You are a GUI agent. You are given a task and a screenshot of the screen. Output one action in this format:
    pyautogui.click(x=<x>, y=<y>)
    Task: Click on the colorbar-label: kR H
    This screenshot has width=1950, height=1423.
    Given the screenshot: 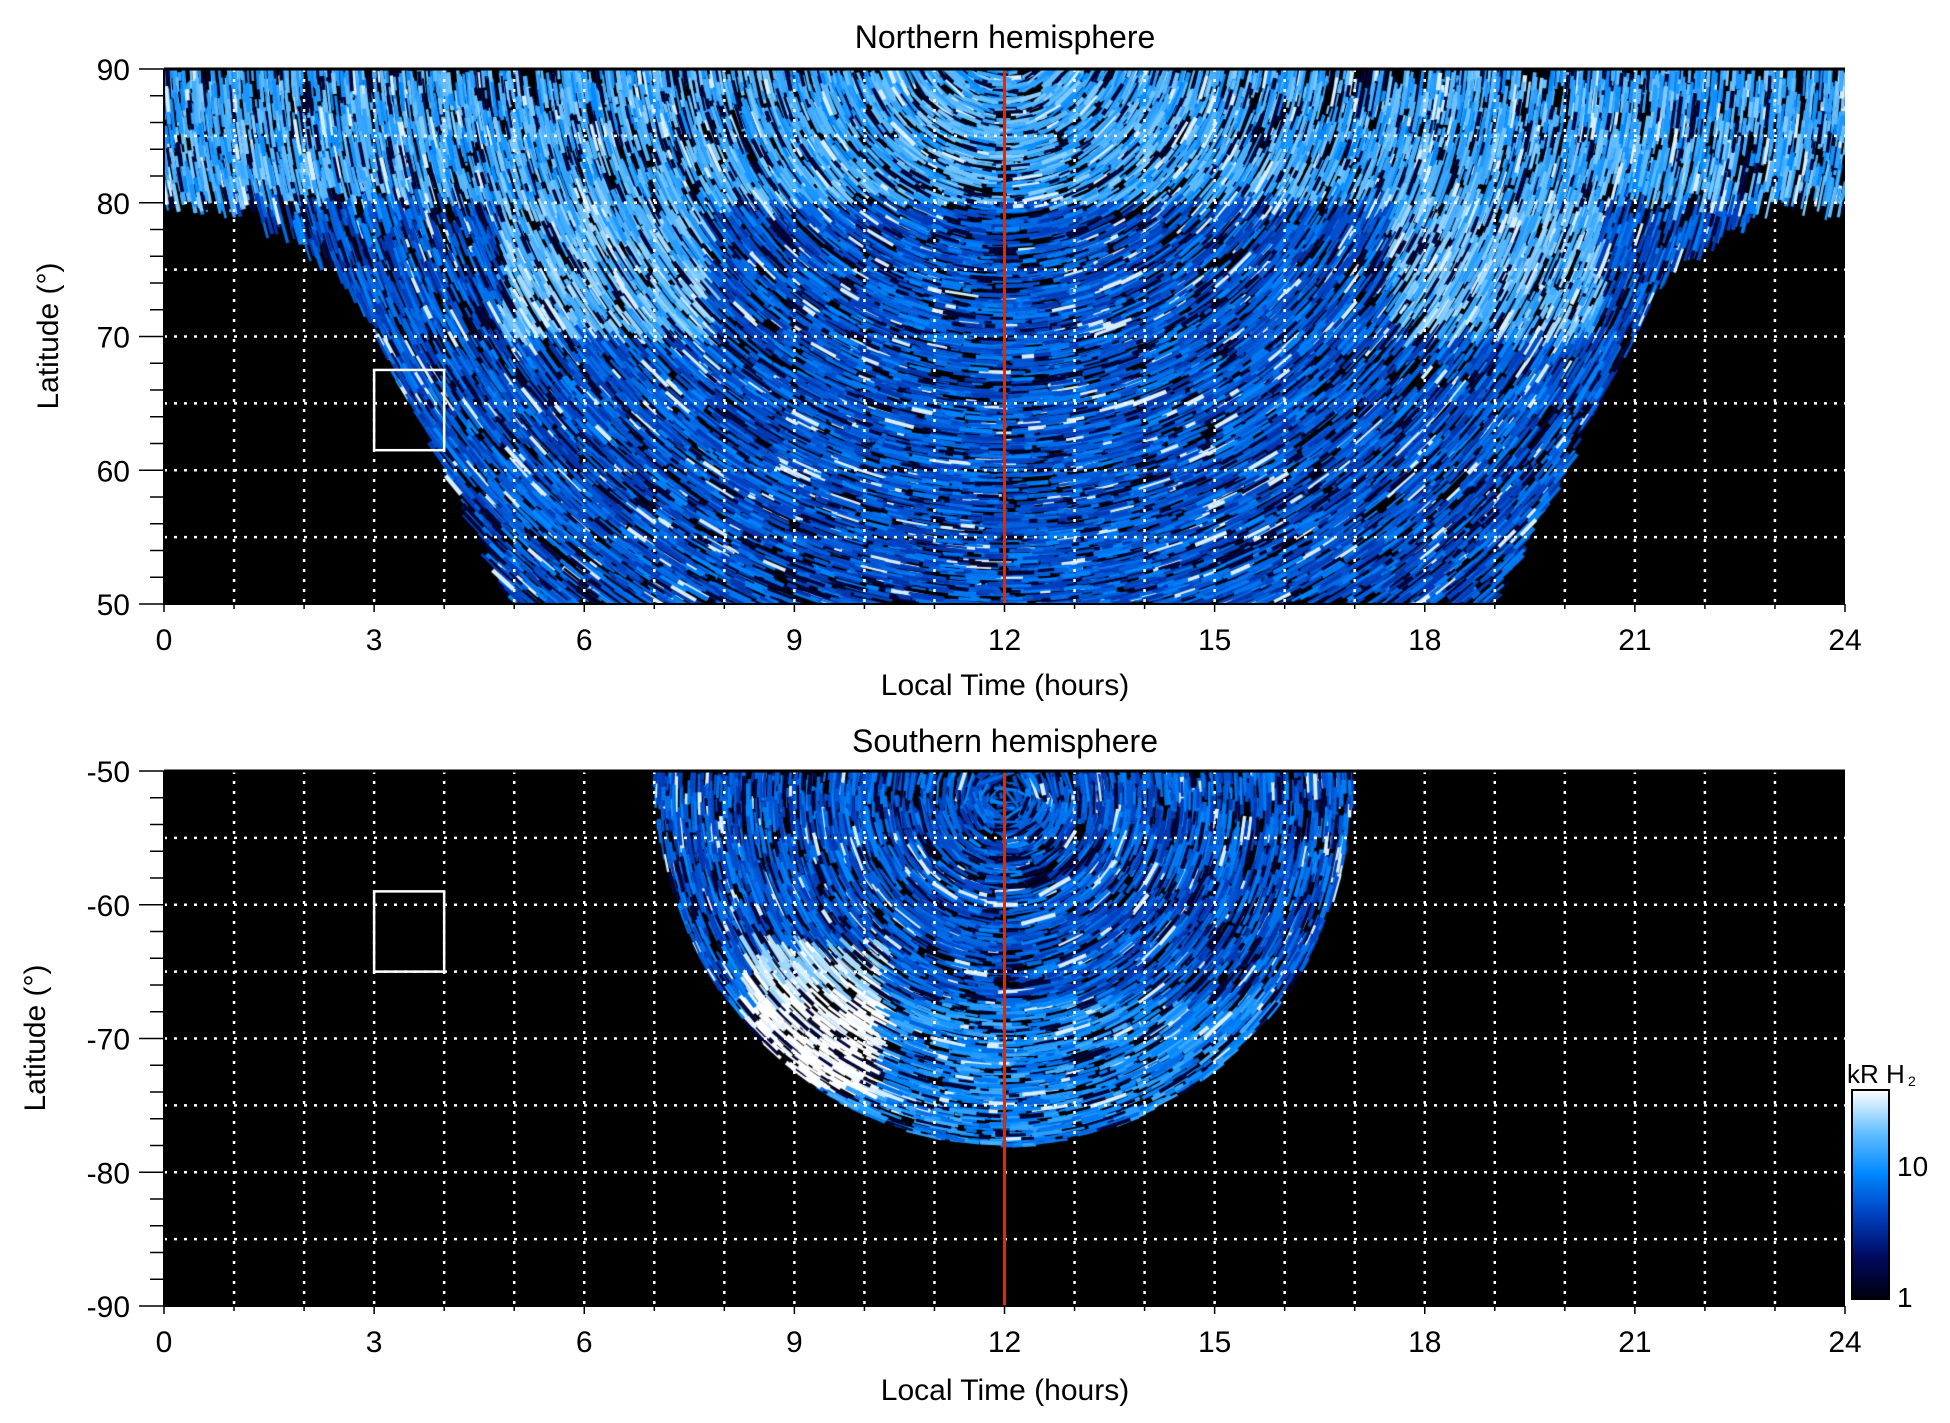 What is the action you would take?
    pyautogui.click(x=1876, y=1074)
    